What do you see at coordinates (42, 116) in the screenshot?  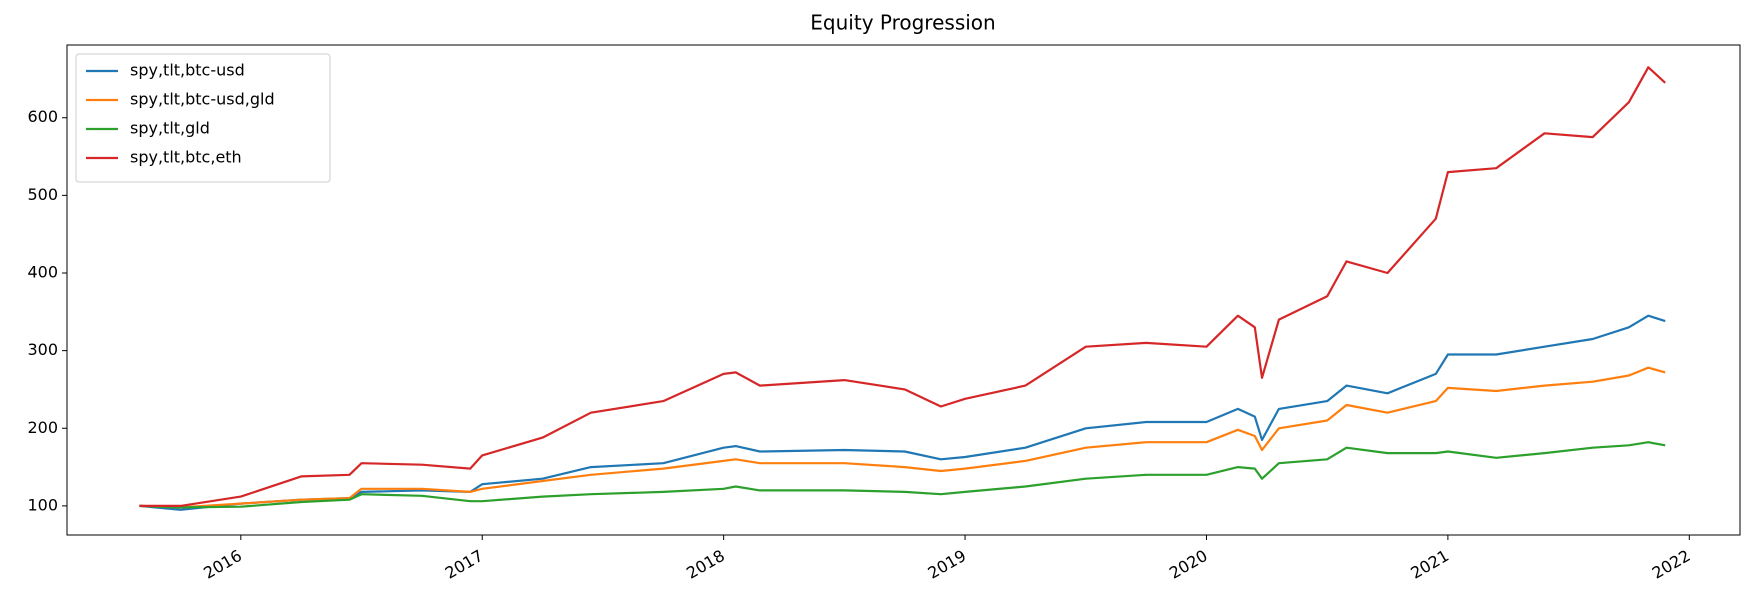 I see `y-tick-label: 600` at bounding box center [42, 116].